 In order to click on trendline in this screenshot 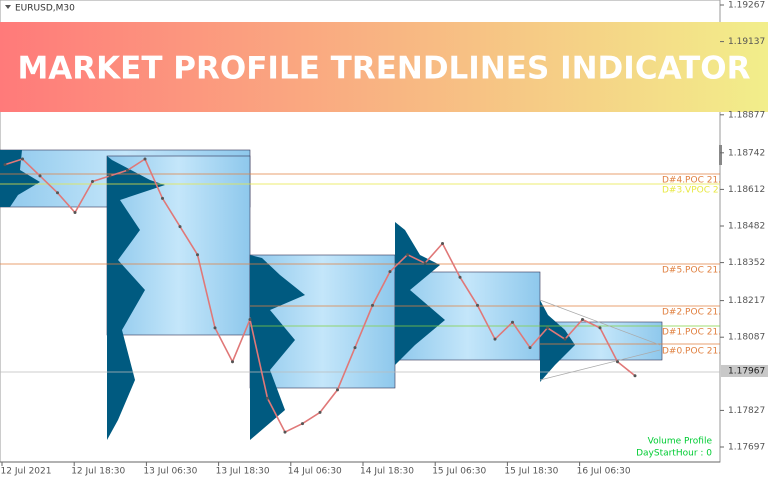, I will do `click(600, 340)`.